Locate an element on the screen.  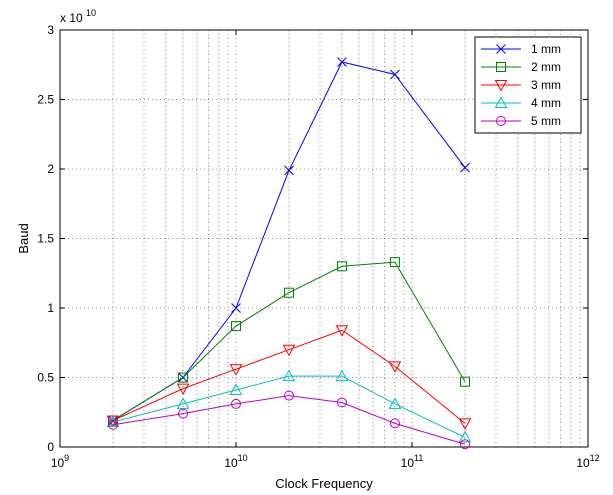
y-multiplier-exponent: 10 is located at coordinates (91, 13).